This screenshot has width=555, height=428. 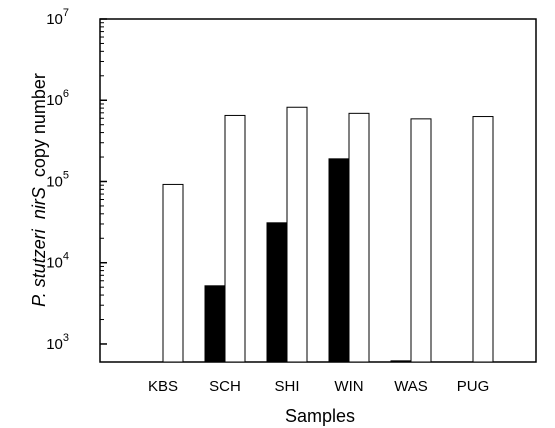 I want to click on x-tick-label: WIN, so click(x=348, y=386).